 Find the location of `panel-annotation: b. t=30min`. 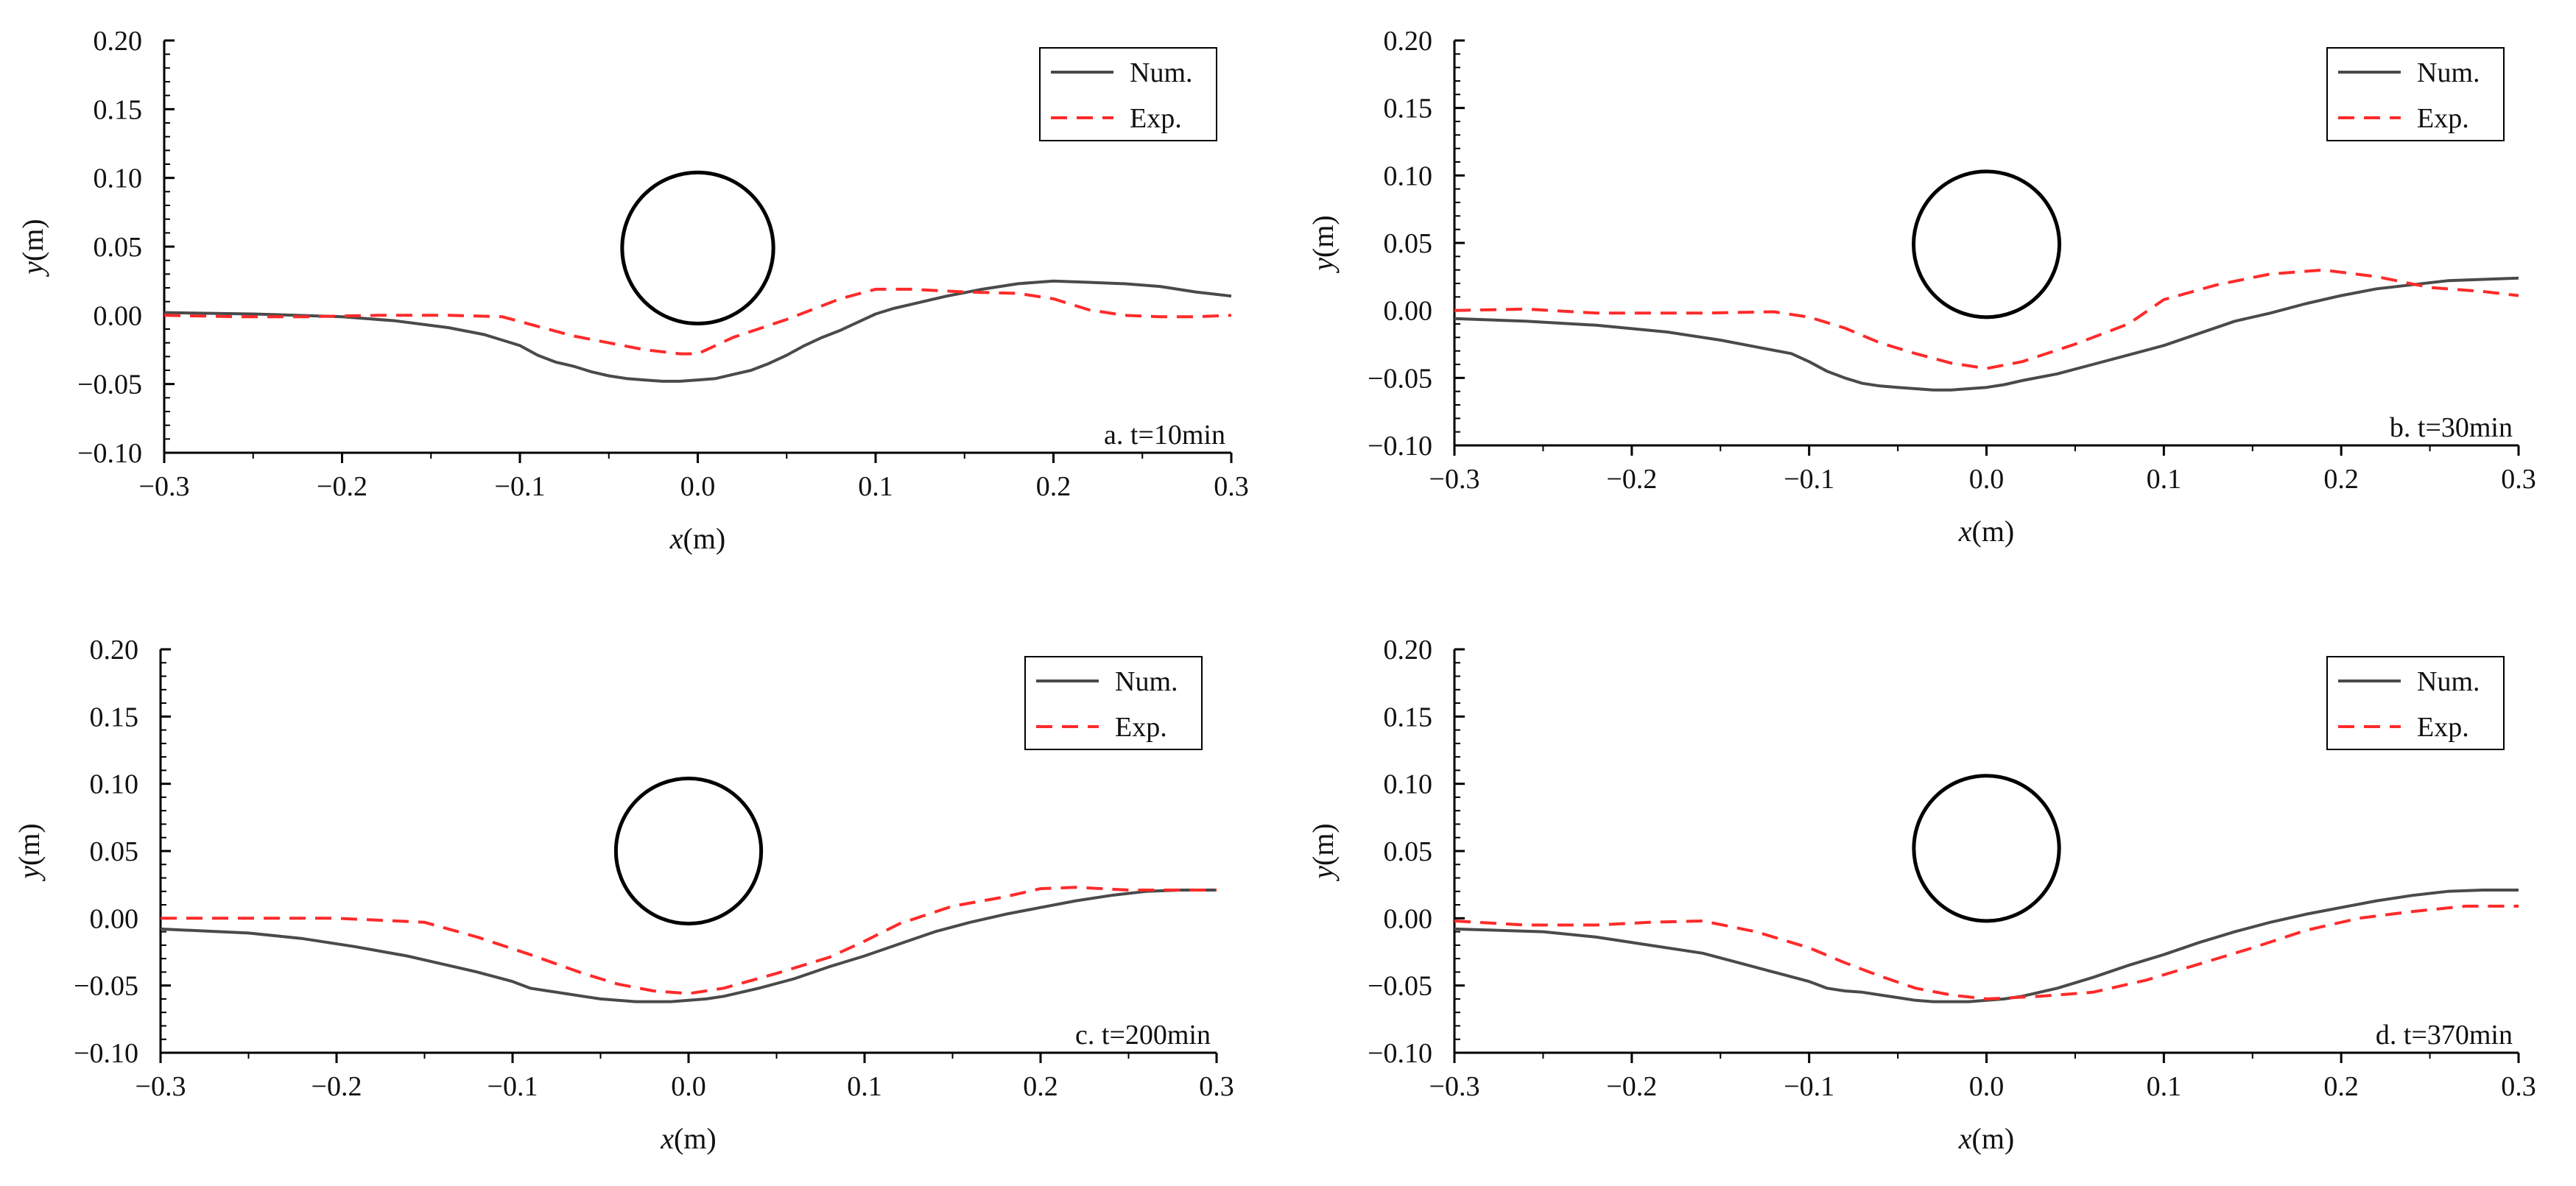

panel-annotation: b. t=30min is located at coordinates (2451, 428).